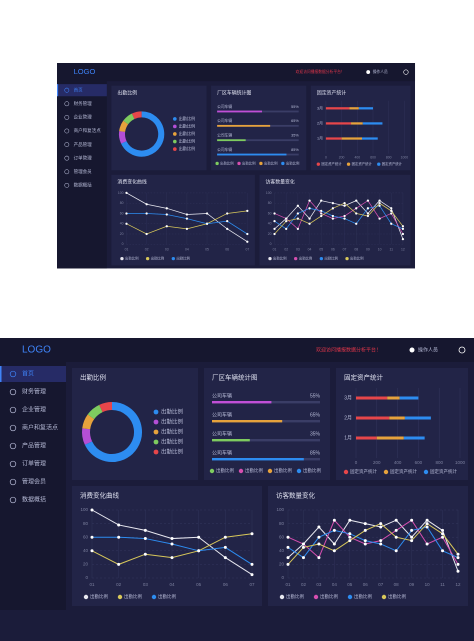 The height and width of the screenshot is (641, 474). Describe the element at coordinates (85, 71) in the screenshot. I see `logo: LOGO` at that location.